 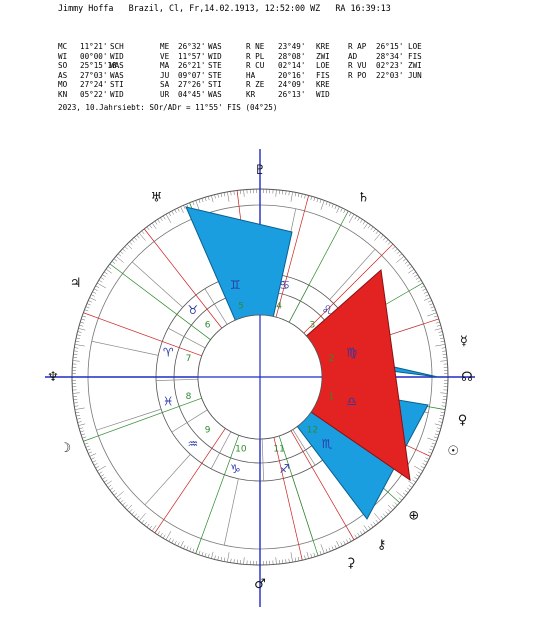 What do you see at coordinates (292, 66) in the screenshot?
I see `table-cell: 02°14'` at bounding box center [292, 66].